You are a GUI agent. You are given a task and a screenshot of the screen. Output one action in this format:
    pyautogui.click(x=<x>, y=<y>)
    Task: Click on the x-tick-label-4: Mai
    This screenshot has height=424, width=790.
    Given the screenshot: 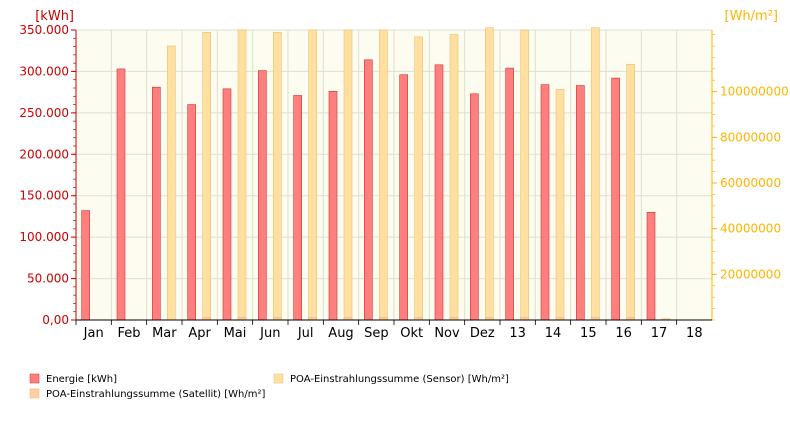 What is the action you would take?
    pyautogui.click(x=235, y=333)
    